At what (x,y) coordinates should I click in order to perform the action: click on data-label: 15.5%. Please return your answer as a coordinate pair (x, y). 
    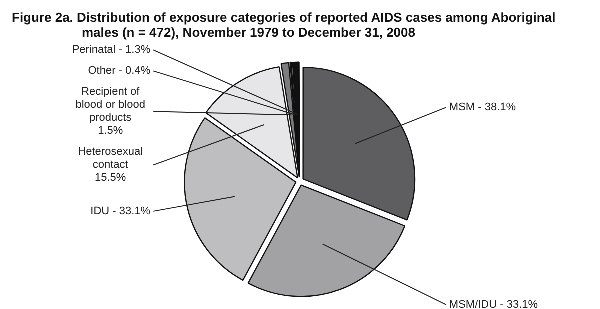
    Looking at the image, I should click on (110, 178).